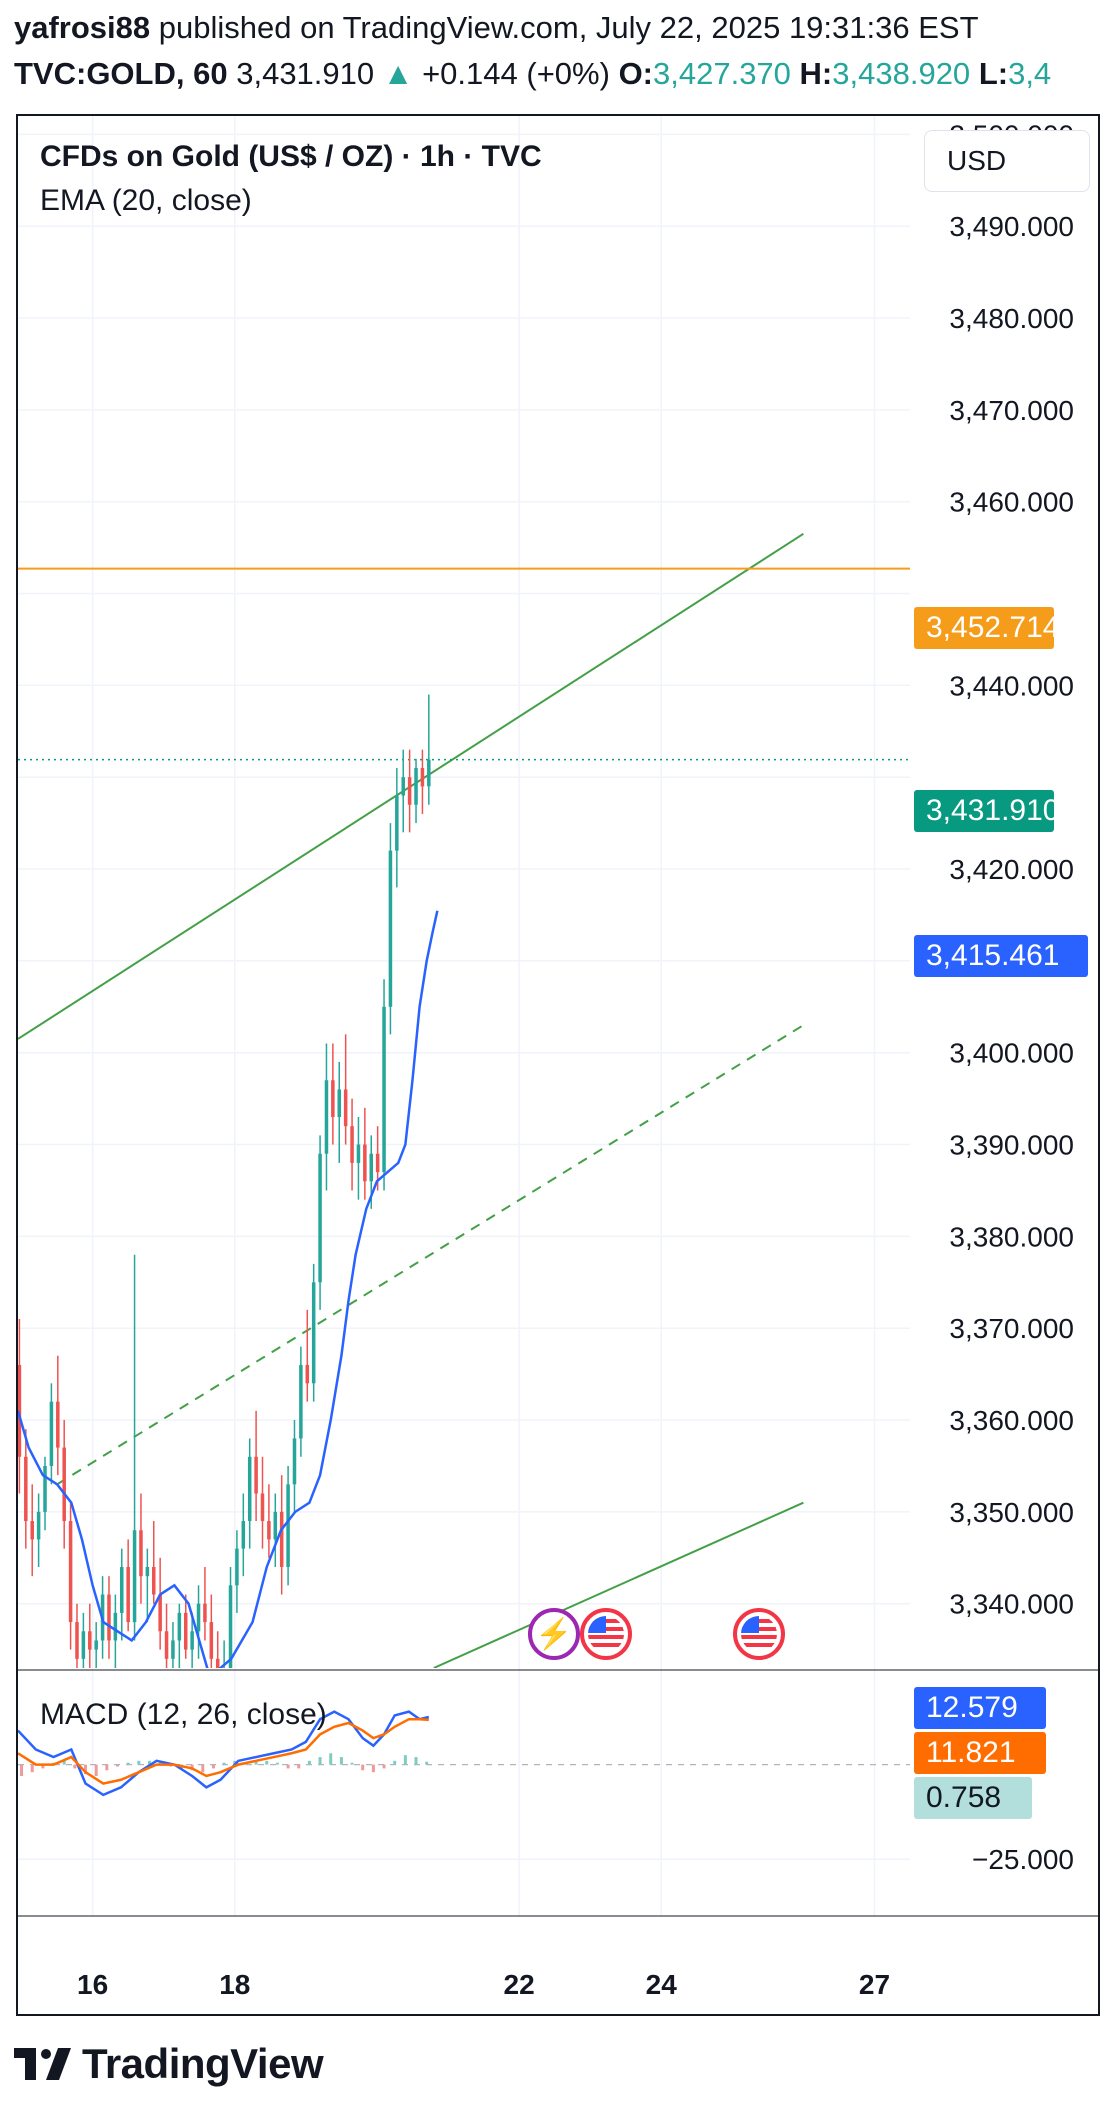 This screenshot has width=1117, height=2109. Describe the element at coordinates (42, 2064) in the screenshot. I see `tradingview-logo-icon` at that location.